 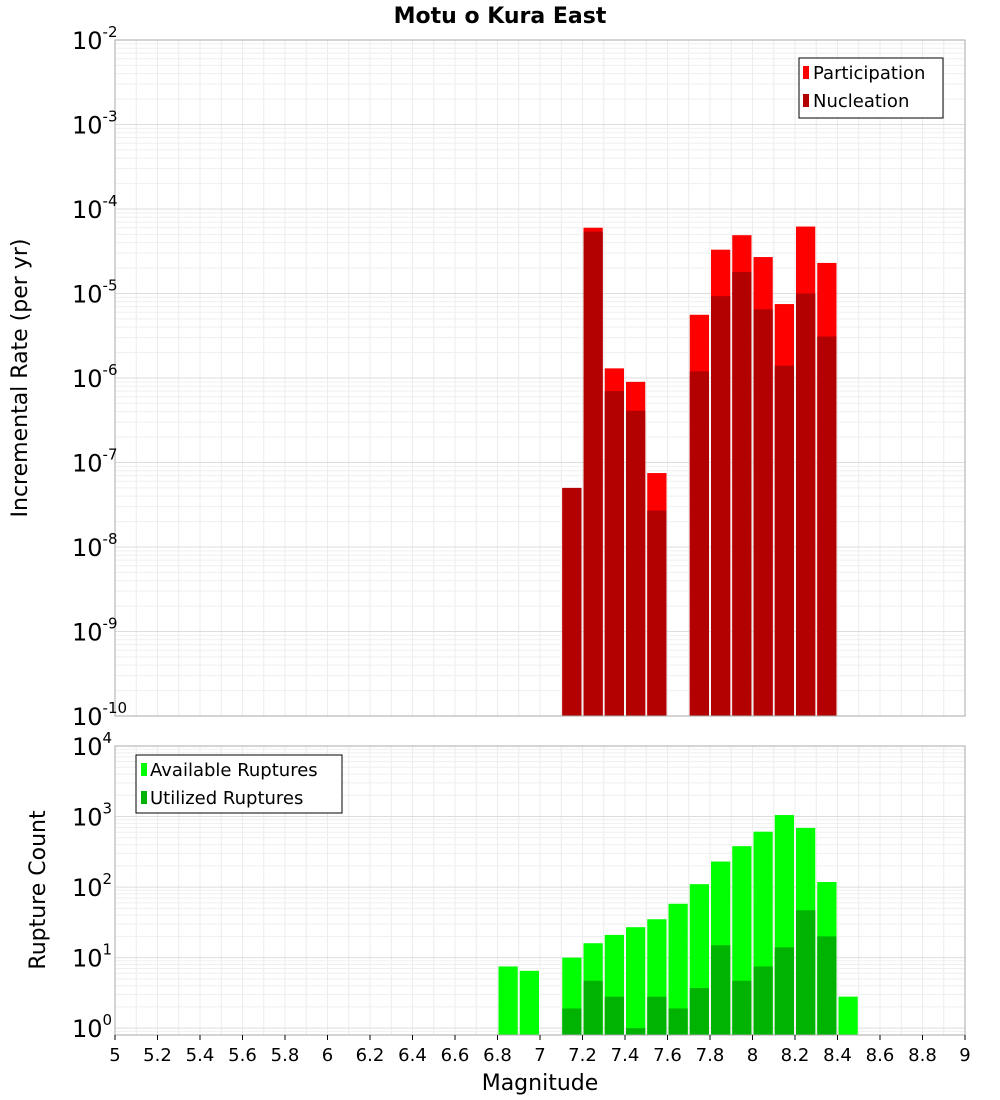 I want to click on x-tick-label: 5.4, so click(x=200, y=1055).